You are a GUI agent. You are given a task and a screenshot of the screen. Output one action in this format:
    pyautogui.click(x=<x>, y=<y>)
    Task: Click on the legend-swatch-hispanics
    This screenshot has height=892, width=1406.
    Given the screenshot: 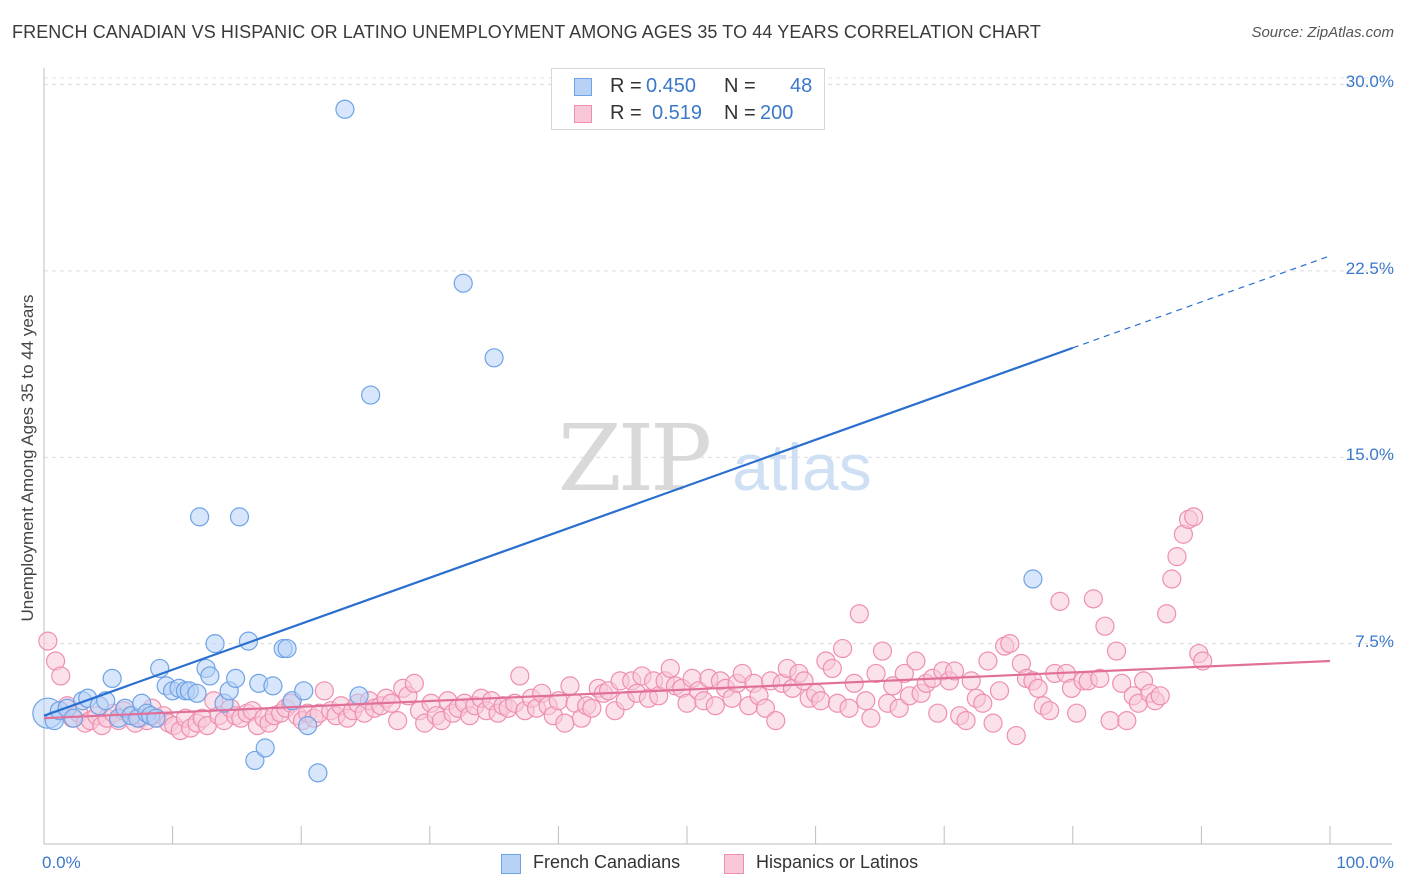 What is the action you would take?
    pyautogui.click(x=734, y=864)
    